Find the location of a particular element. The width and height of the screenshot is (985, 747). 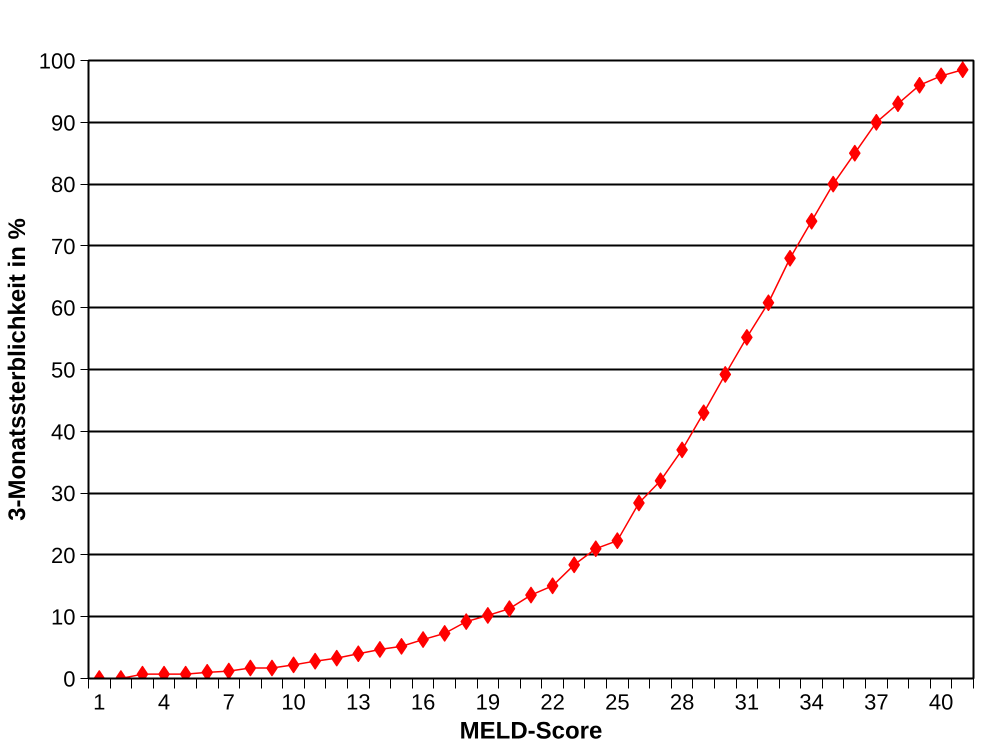

x-tick-label: 4 is located at coordinates (164, 702).